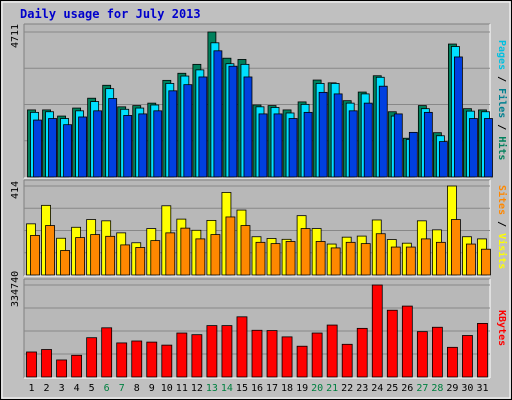 This screenshot has height=400, width=512. I want to click on day-label-14: 14, so click(226, 388).